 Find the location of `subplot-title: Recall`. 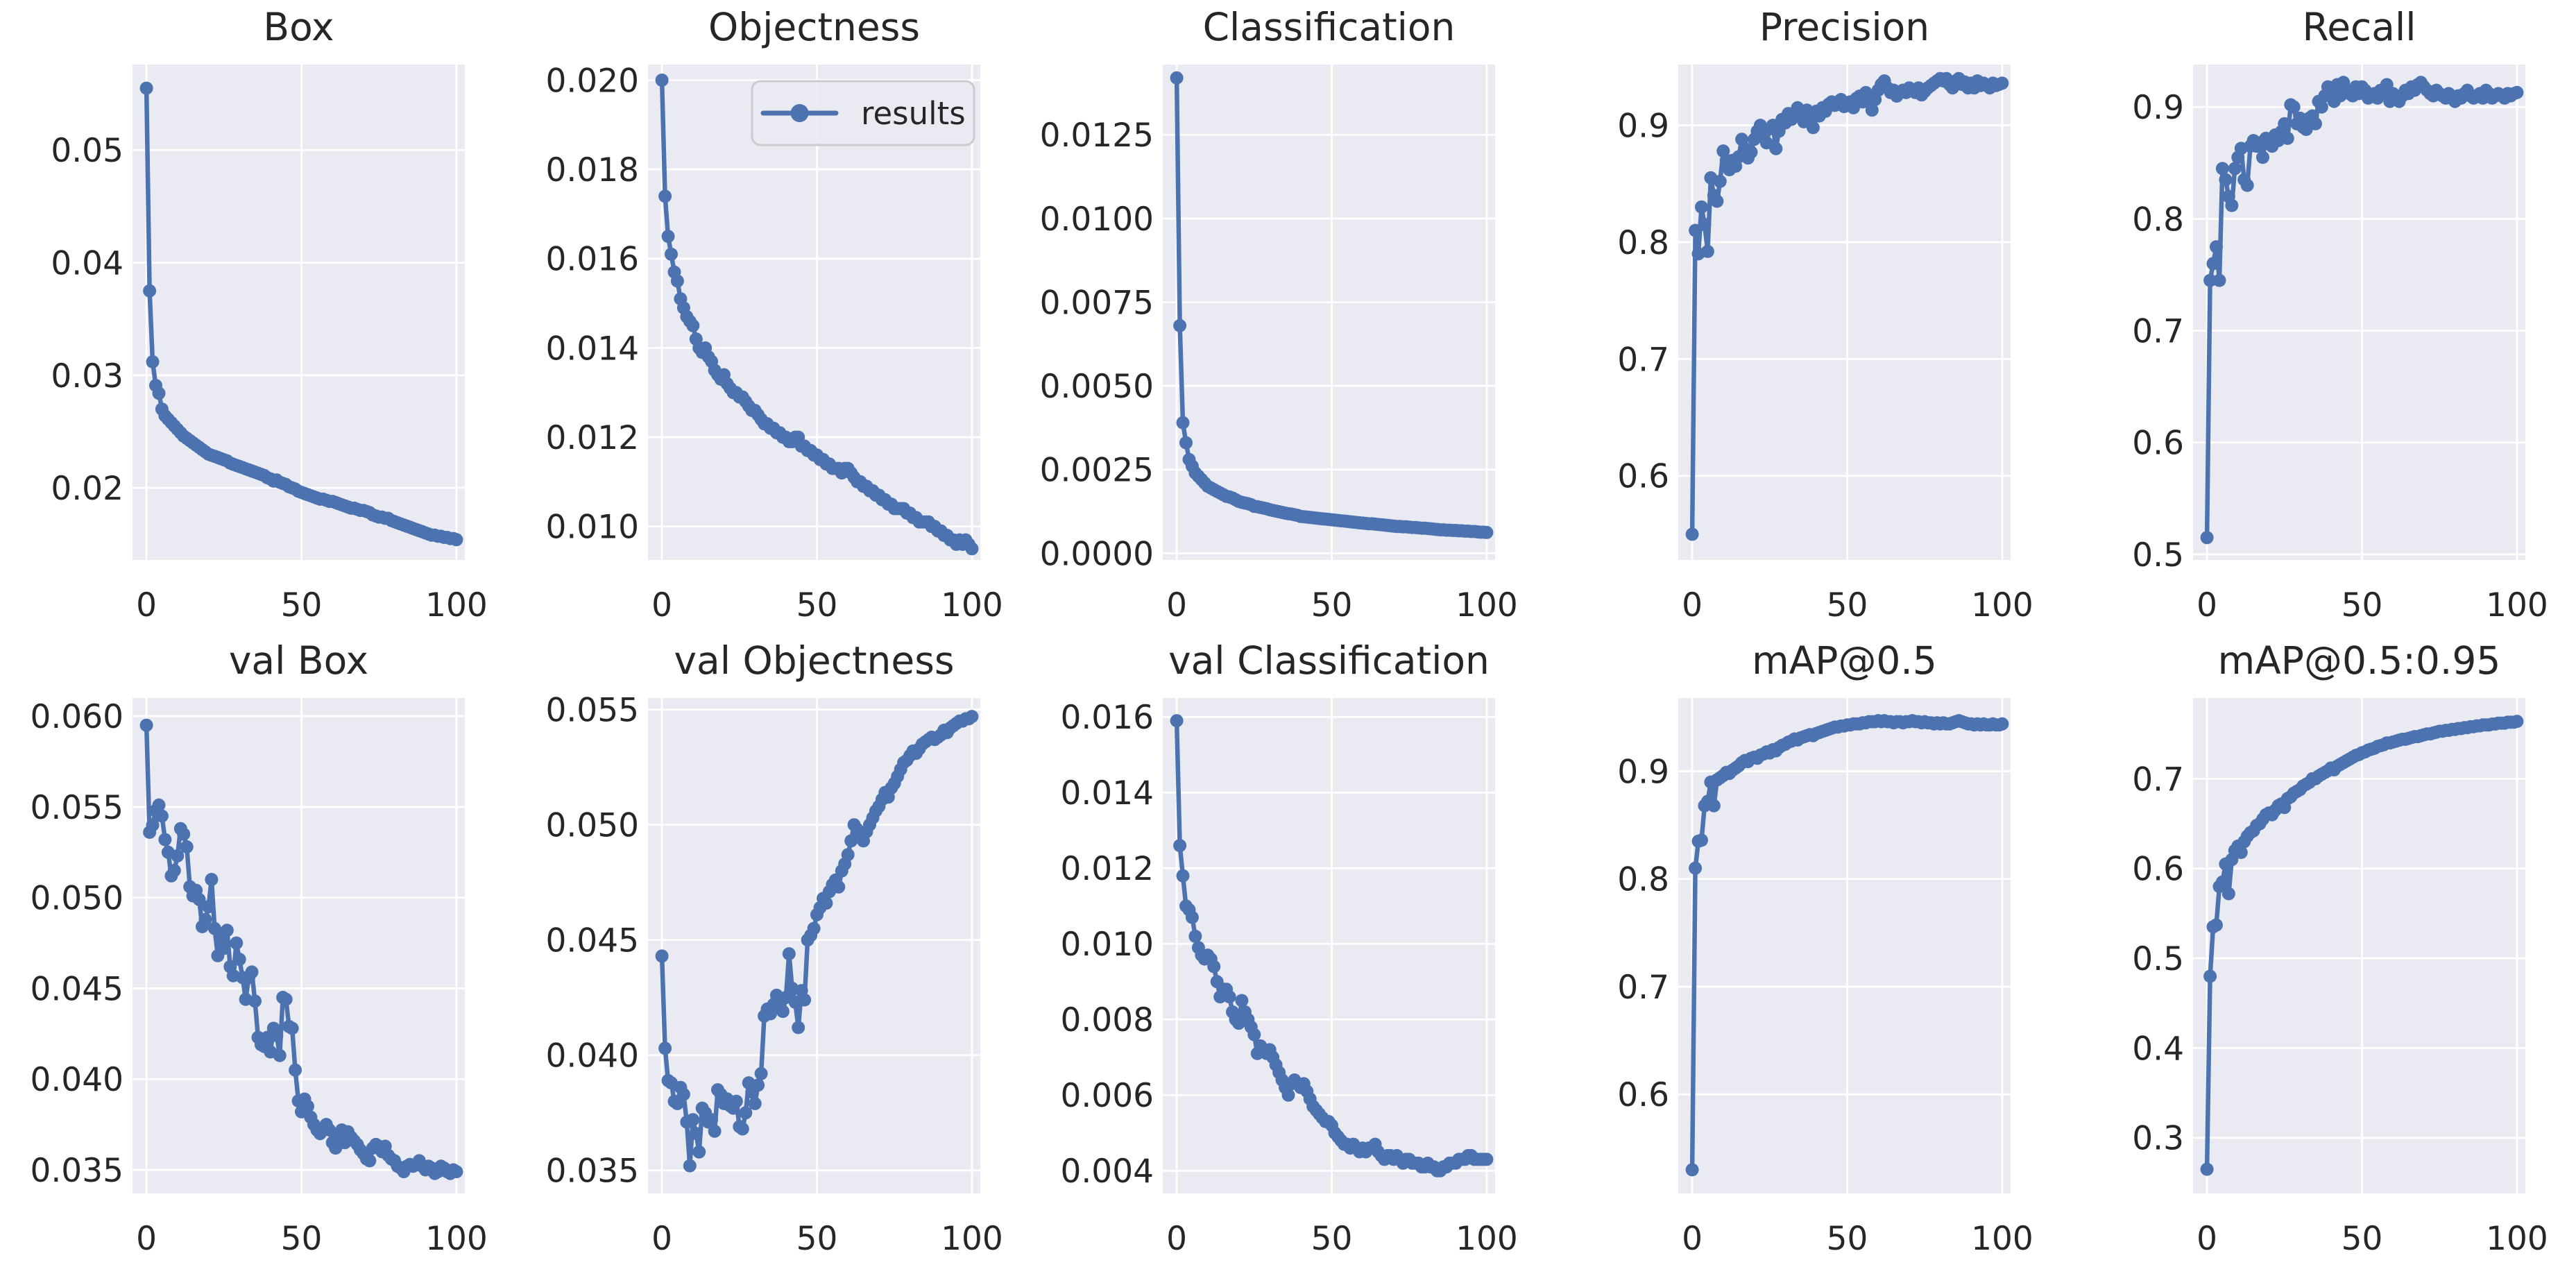

subplot-title: Recall is located at coordinates (2359, 27).